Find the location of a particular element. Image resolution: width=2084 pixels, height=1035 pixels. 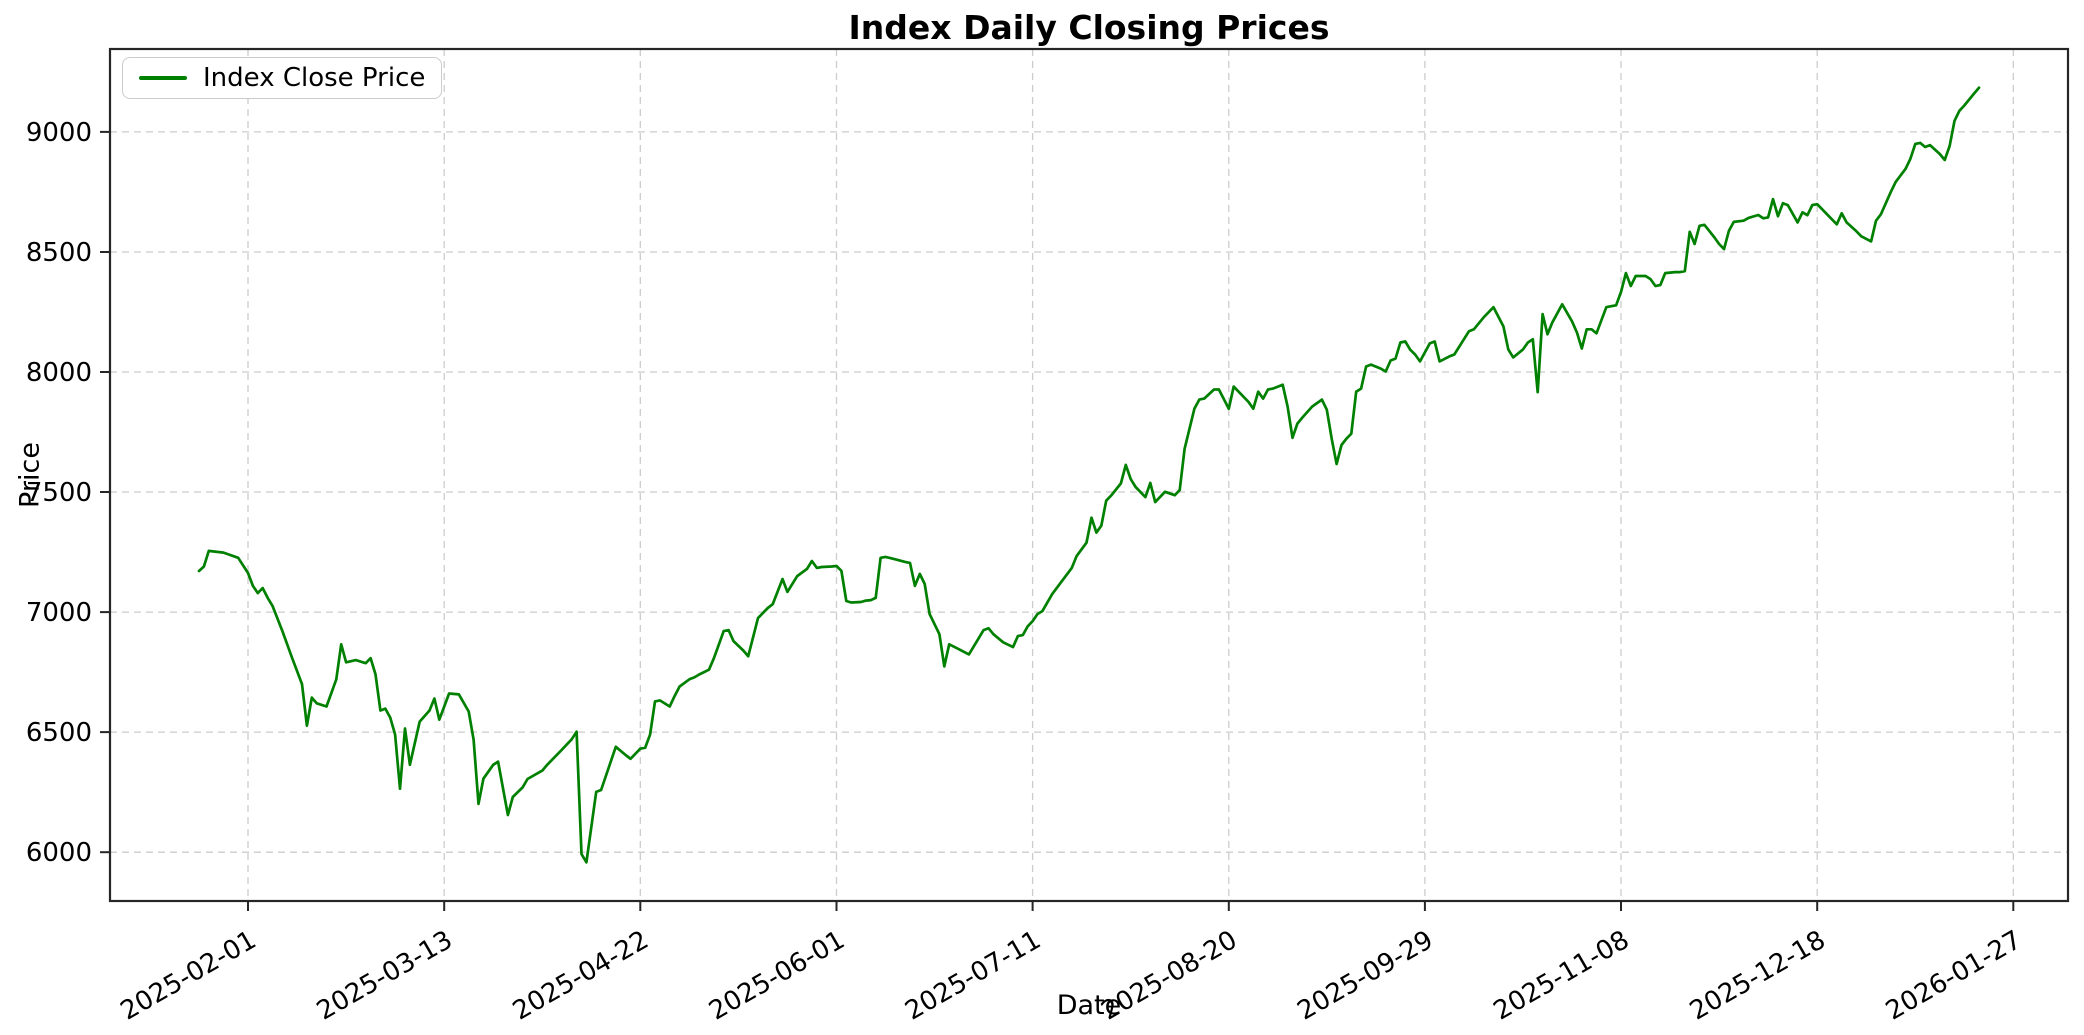

x-axis-title: Date is located at coordinates (1089, 1005).